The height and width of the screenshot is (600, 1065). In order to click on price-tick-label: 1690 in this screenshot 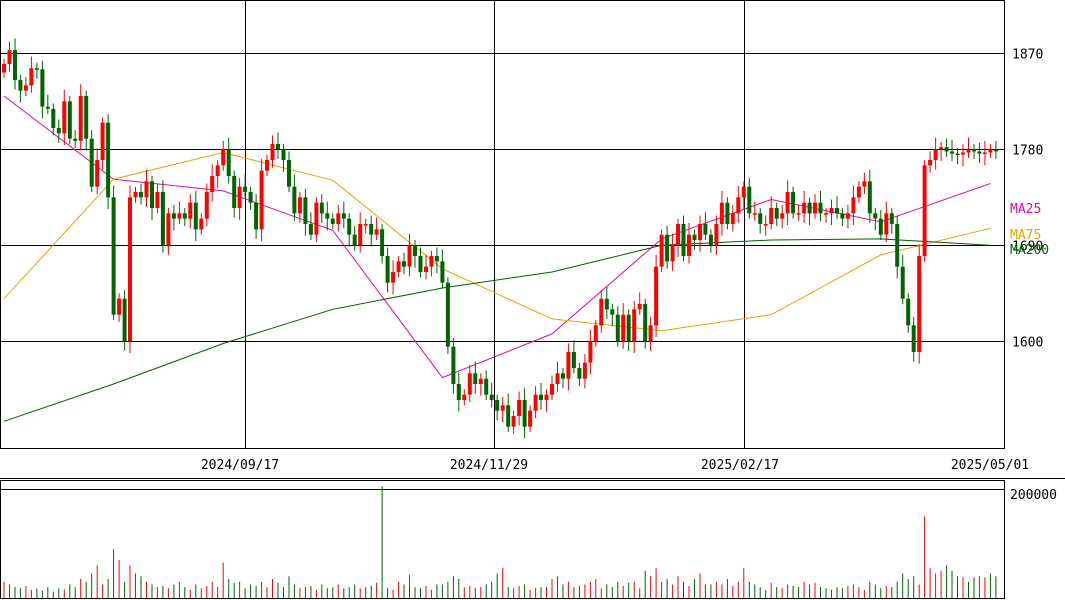, I will do `click(1027, 247)`.